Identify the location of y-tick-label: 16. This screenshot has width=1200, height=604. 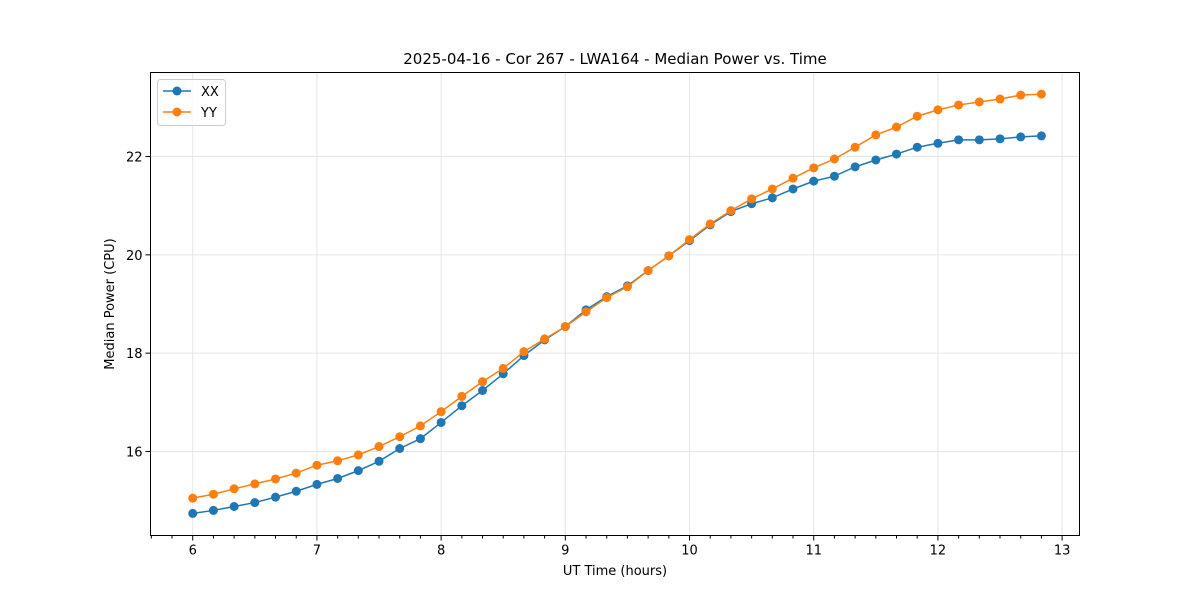
(134, 452).